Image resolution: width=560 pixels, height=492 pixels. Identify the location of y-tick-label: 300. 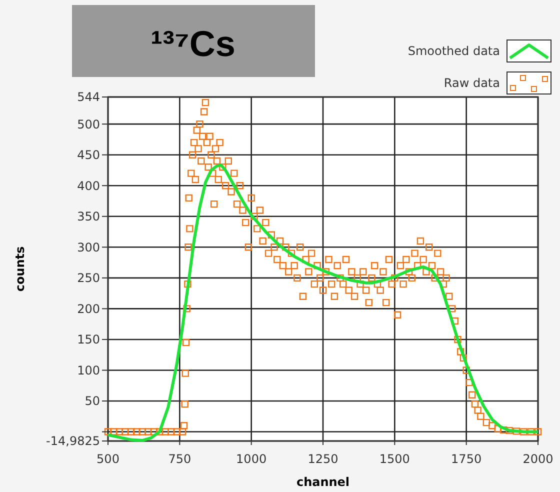
(88, 247).